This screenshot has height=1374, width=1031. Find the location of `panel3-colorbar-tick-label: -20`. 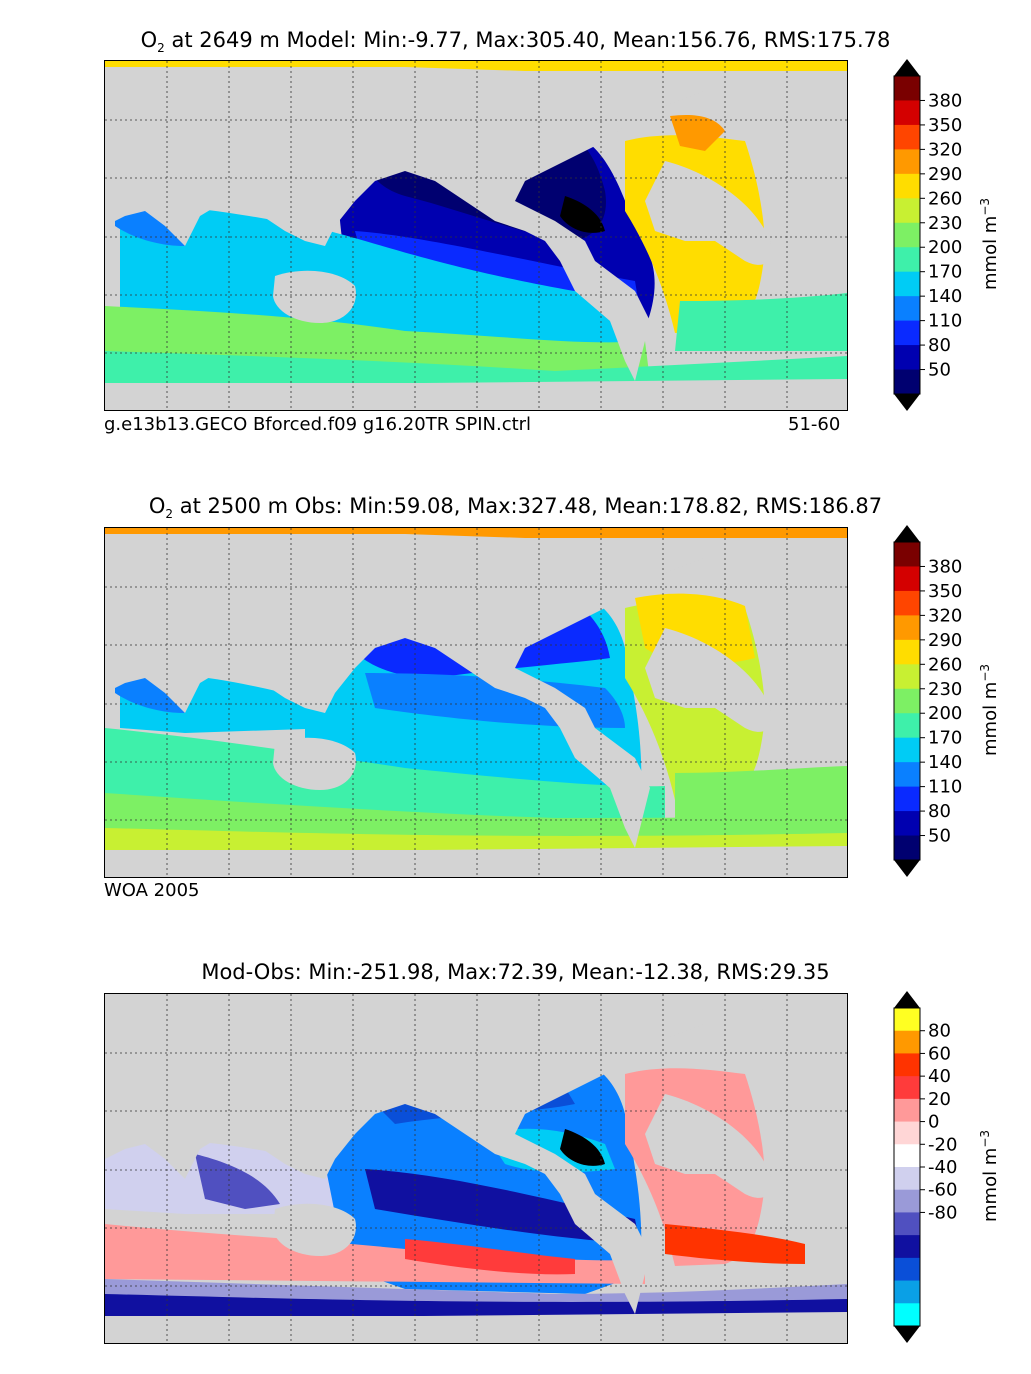

panel3-colorbar-tick-label: -20 is located at coordinates (942, 1144).